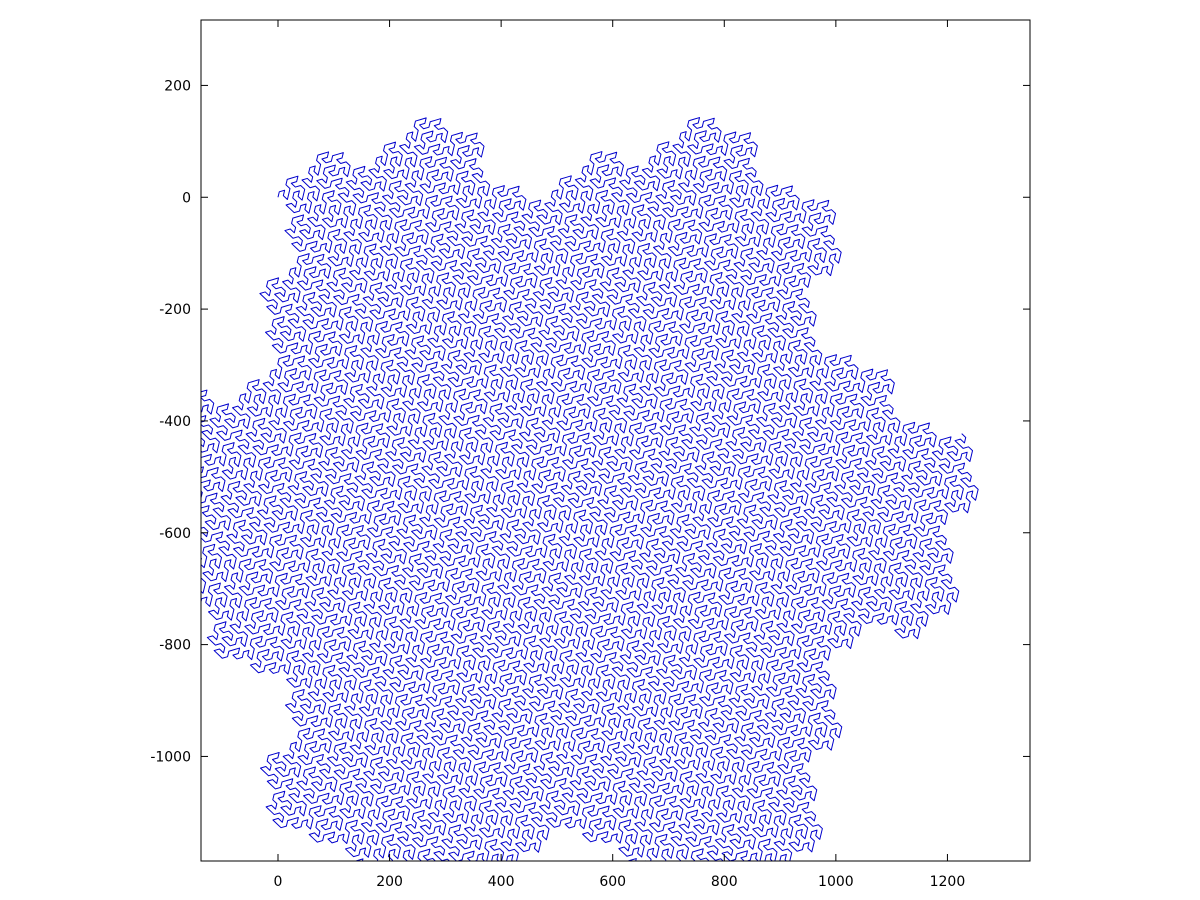 Image resolution: width=1200 pixels, height=900 pixels. Describe the element at coordinates (170, 757) in the screenshot. I see `y-tick-label: -1000` at that location.